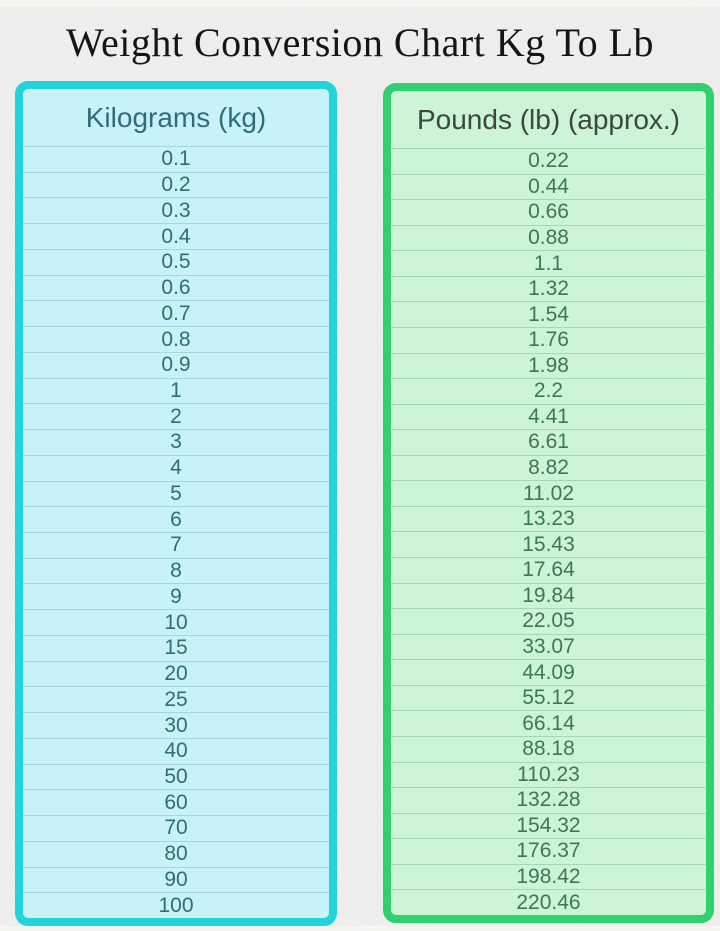 Image resolution: width=720 pixels, height=931 pixels. What do you see at coordinates (176, 778) in the screenshot?
I see `table-cell-kg: 50` at bounding box center [176, 778].